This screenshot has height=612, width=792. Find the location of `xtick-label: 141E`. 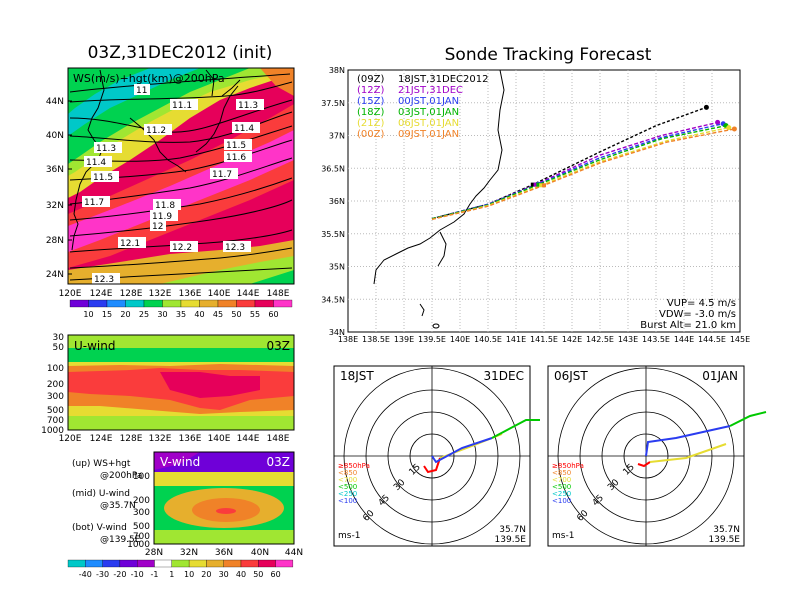

xtick-label: 141E is located at coordinates (516, 339).